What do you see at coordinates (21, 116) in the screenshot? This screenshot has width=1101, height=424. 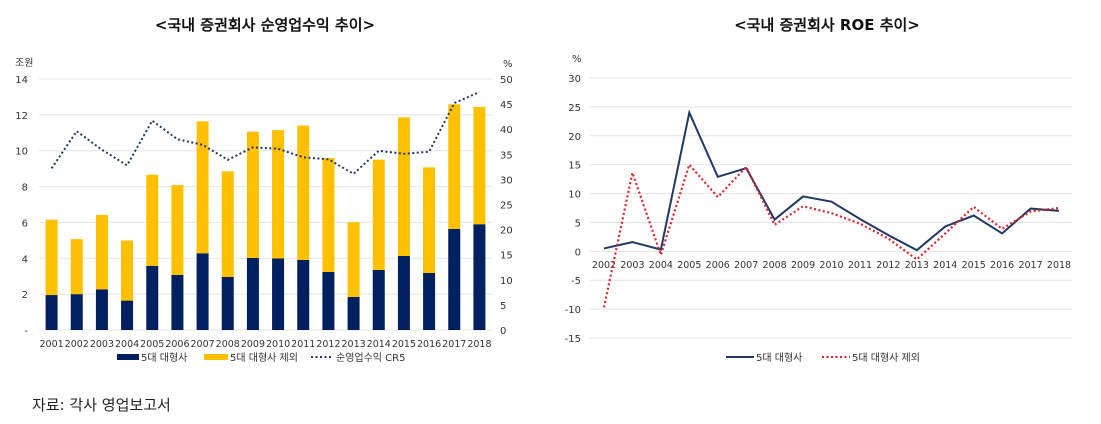 I see `y-tick-label: 12` at bounding box center [21, 116].